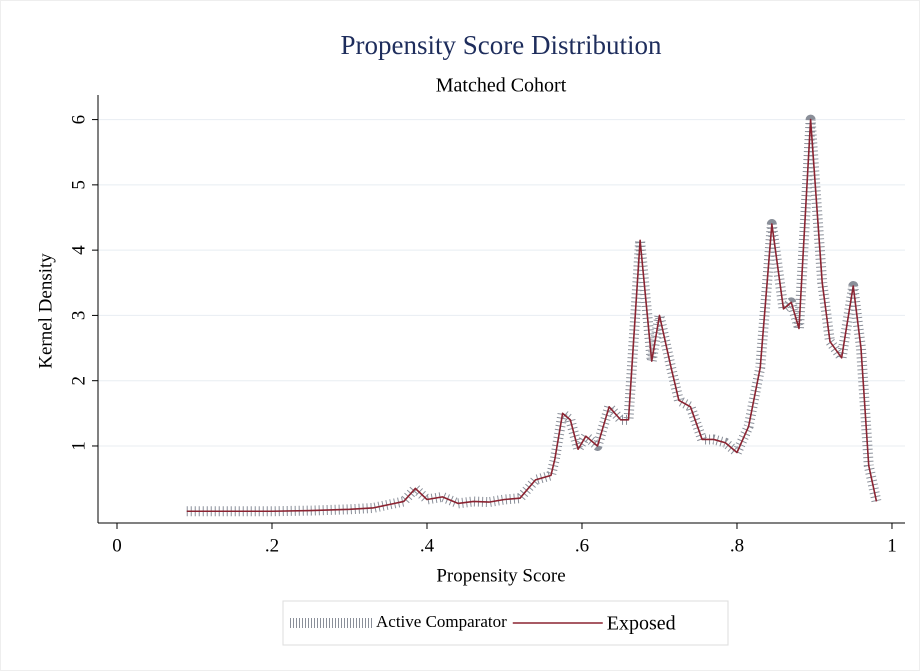  What do you see at coordinates (427, 545) in the screenshot?
I see `x-tick-label: .4` at bounding box center [427, 545].